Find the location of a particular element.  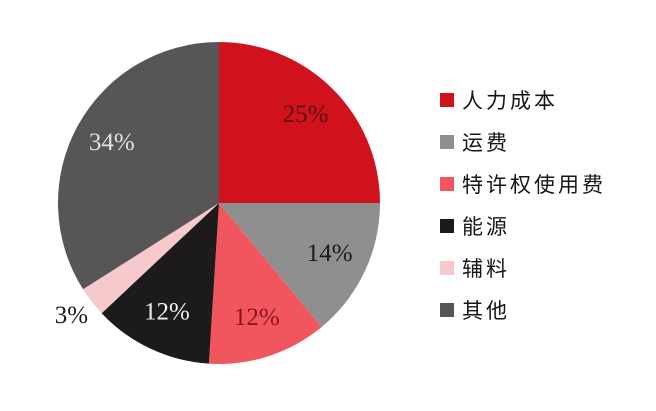

slice-label-4: 3% is located at coordinates (71, 315).